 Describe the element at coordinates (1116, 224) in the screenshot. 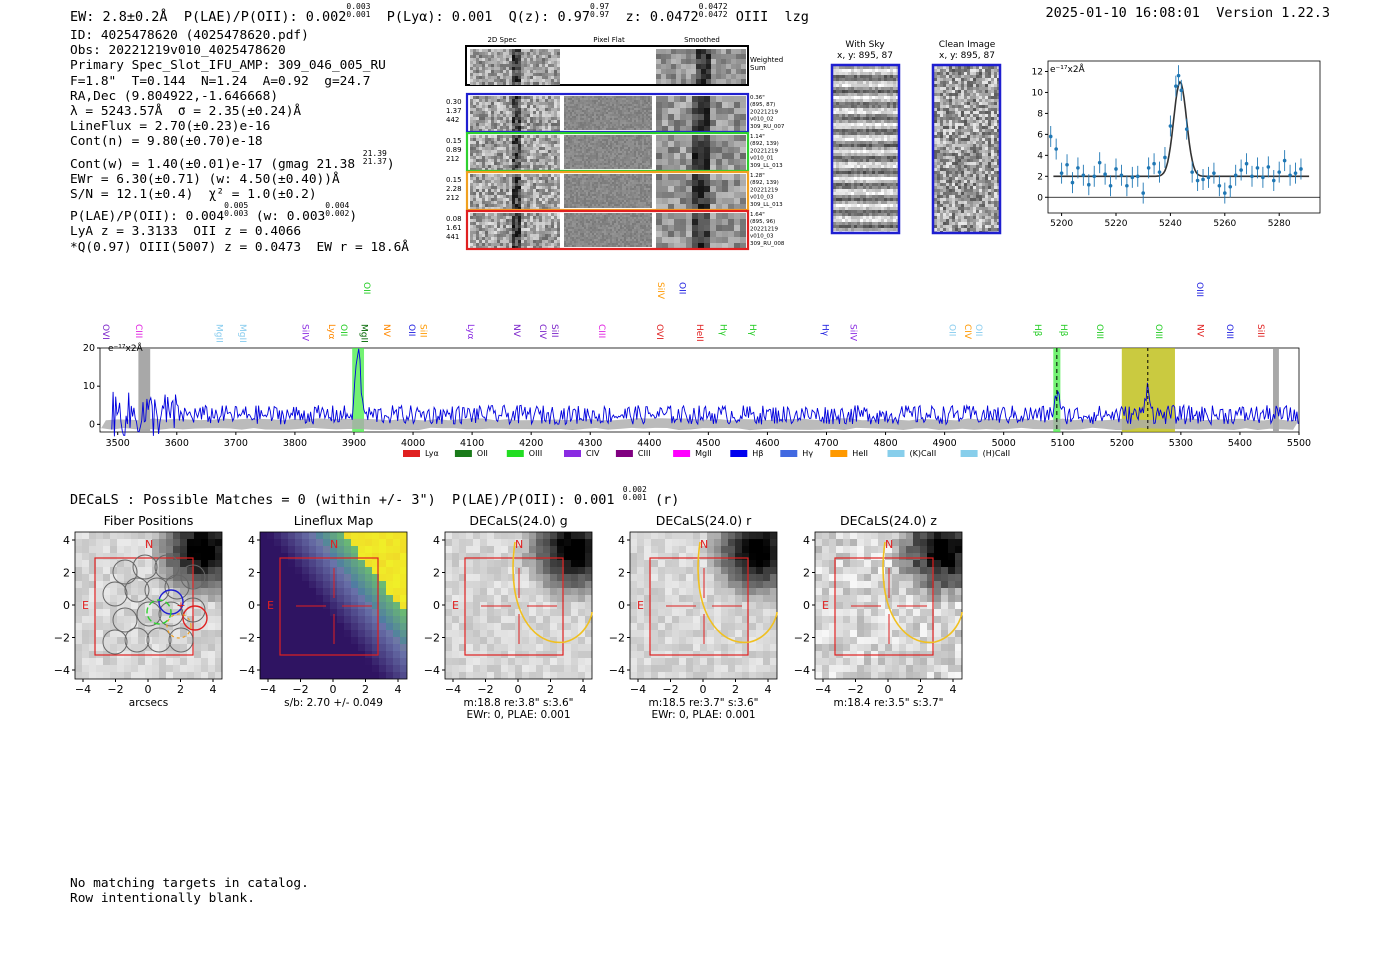

I see `fit-xtick-label: 5220` at that location.